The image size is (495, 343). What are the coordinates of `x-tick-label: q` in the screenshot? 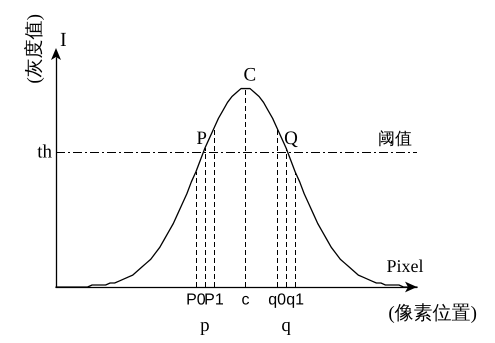 It's located at (286, 325).